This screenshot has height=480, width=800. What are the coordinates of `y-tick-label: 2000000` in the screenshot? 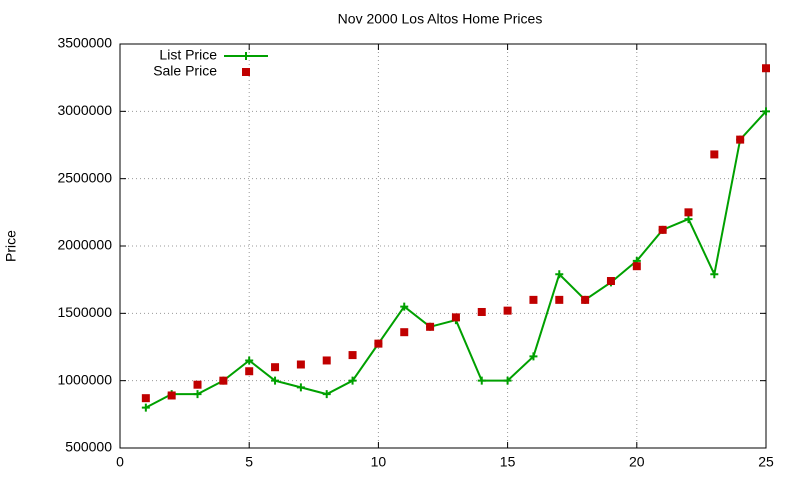 It's located at (84, 245).